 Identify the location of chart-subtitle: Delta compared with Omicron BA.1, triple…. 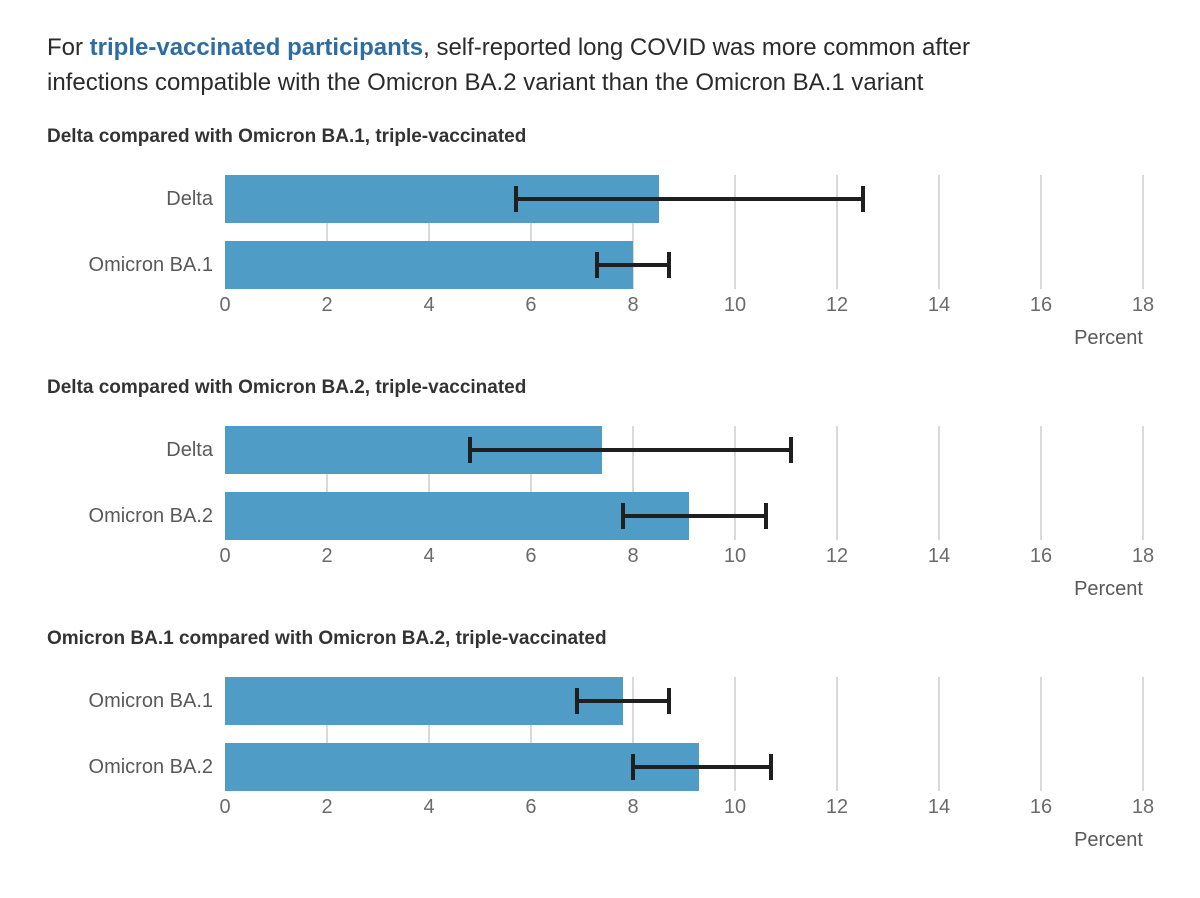
(287, 136).